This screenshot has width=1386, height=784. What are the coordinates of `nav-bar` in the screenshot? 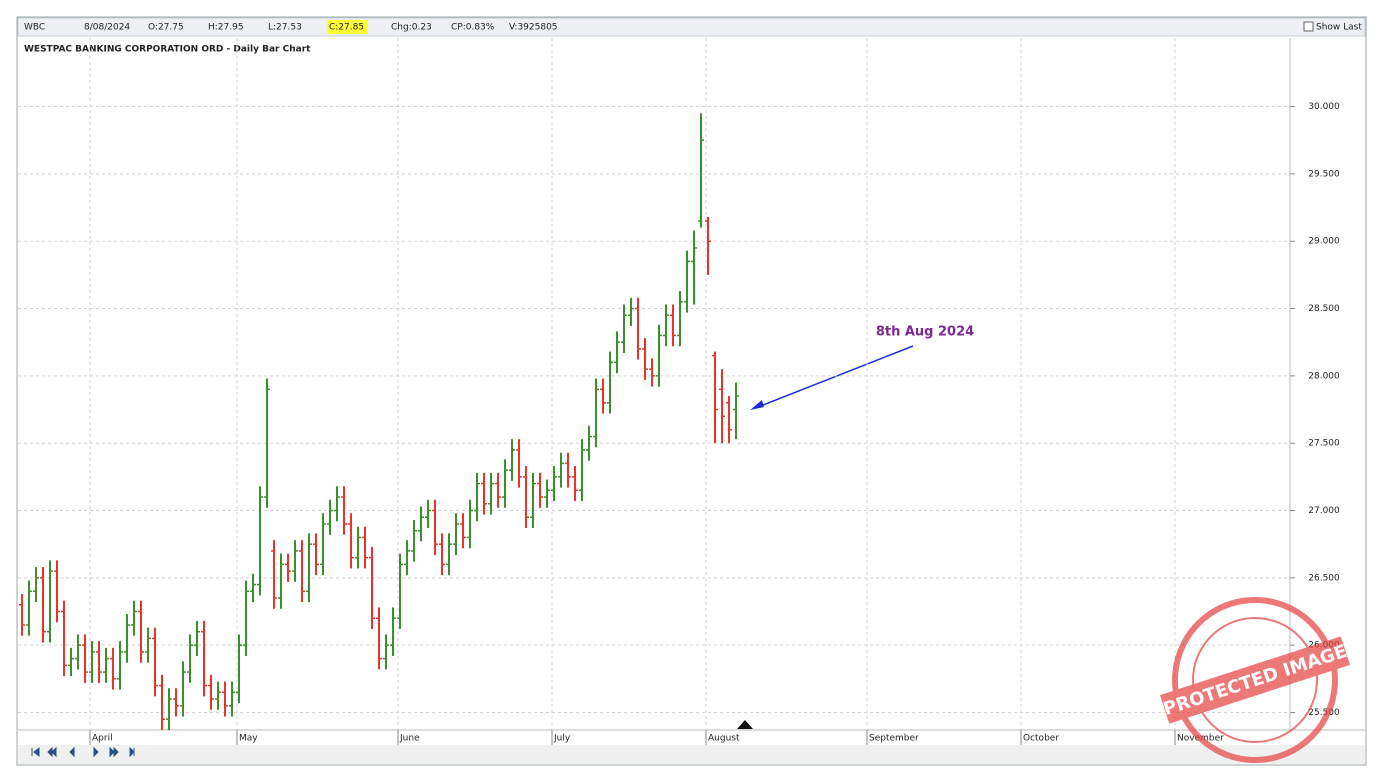 It's located at (691, 754).